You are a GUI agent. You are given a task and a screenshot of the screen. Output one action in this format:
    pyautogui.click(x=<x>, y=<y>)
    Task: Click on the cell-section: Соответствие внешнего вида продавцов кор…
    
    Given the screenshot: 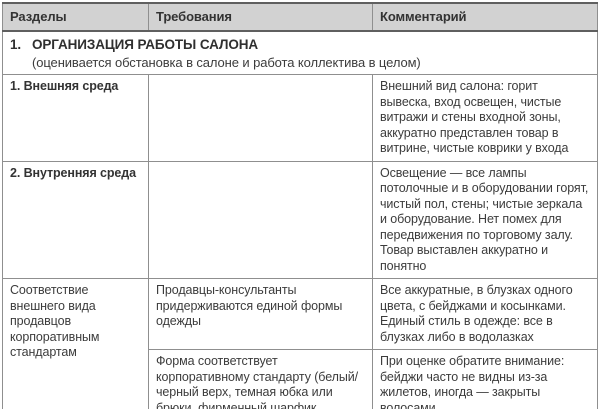 What is the action you would take?
    pyautogui.click(x=75, y=343)
    